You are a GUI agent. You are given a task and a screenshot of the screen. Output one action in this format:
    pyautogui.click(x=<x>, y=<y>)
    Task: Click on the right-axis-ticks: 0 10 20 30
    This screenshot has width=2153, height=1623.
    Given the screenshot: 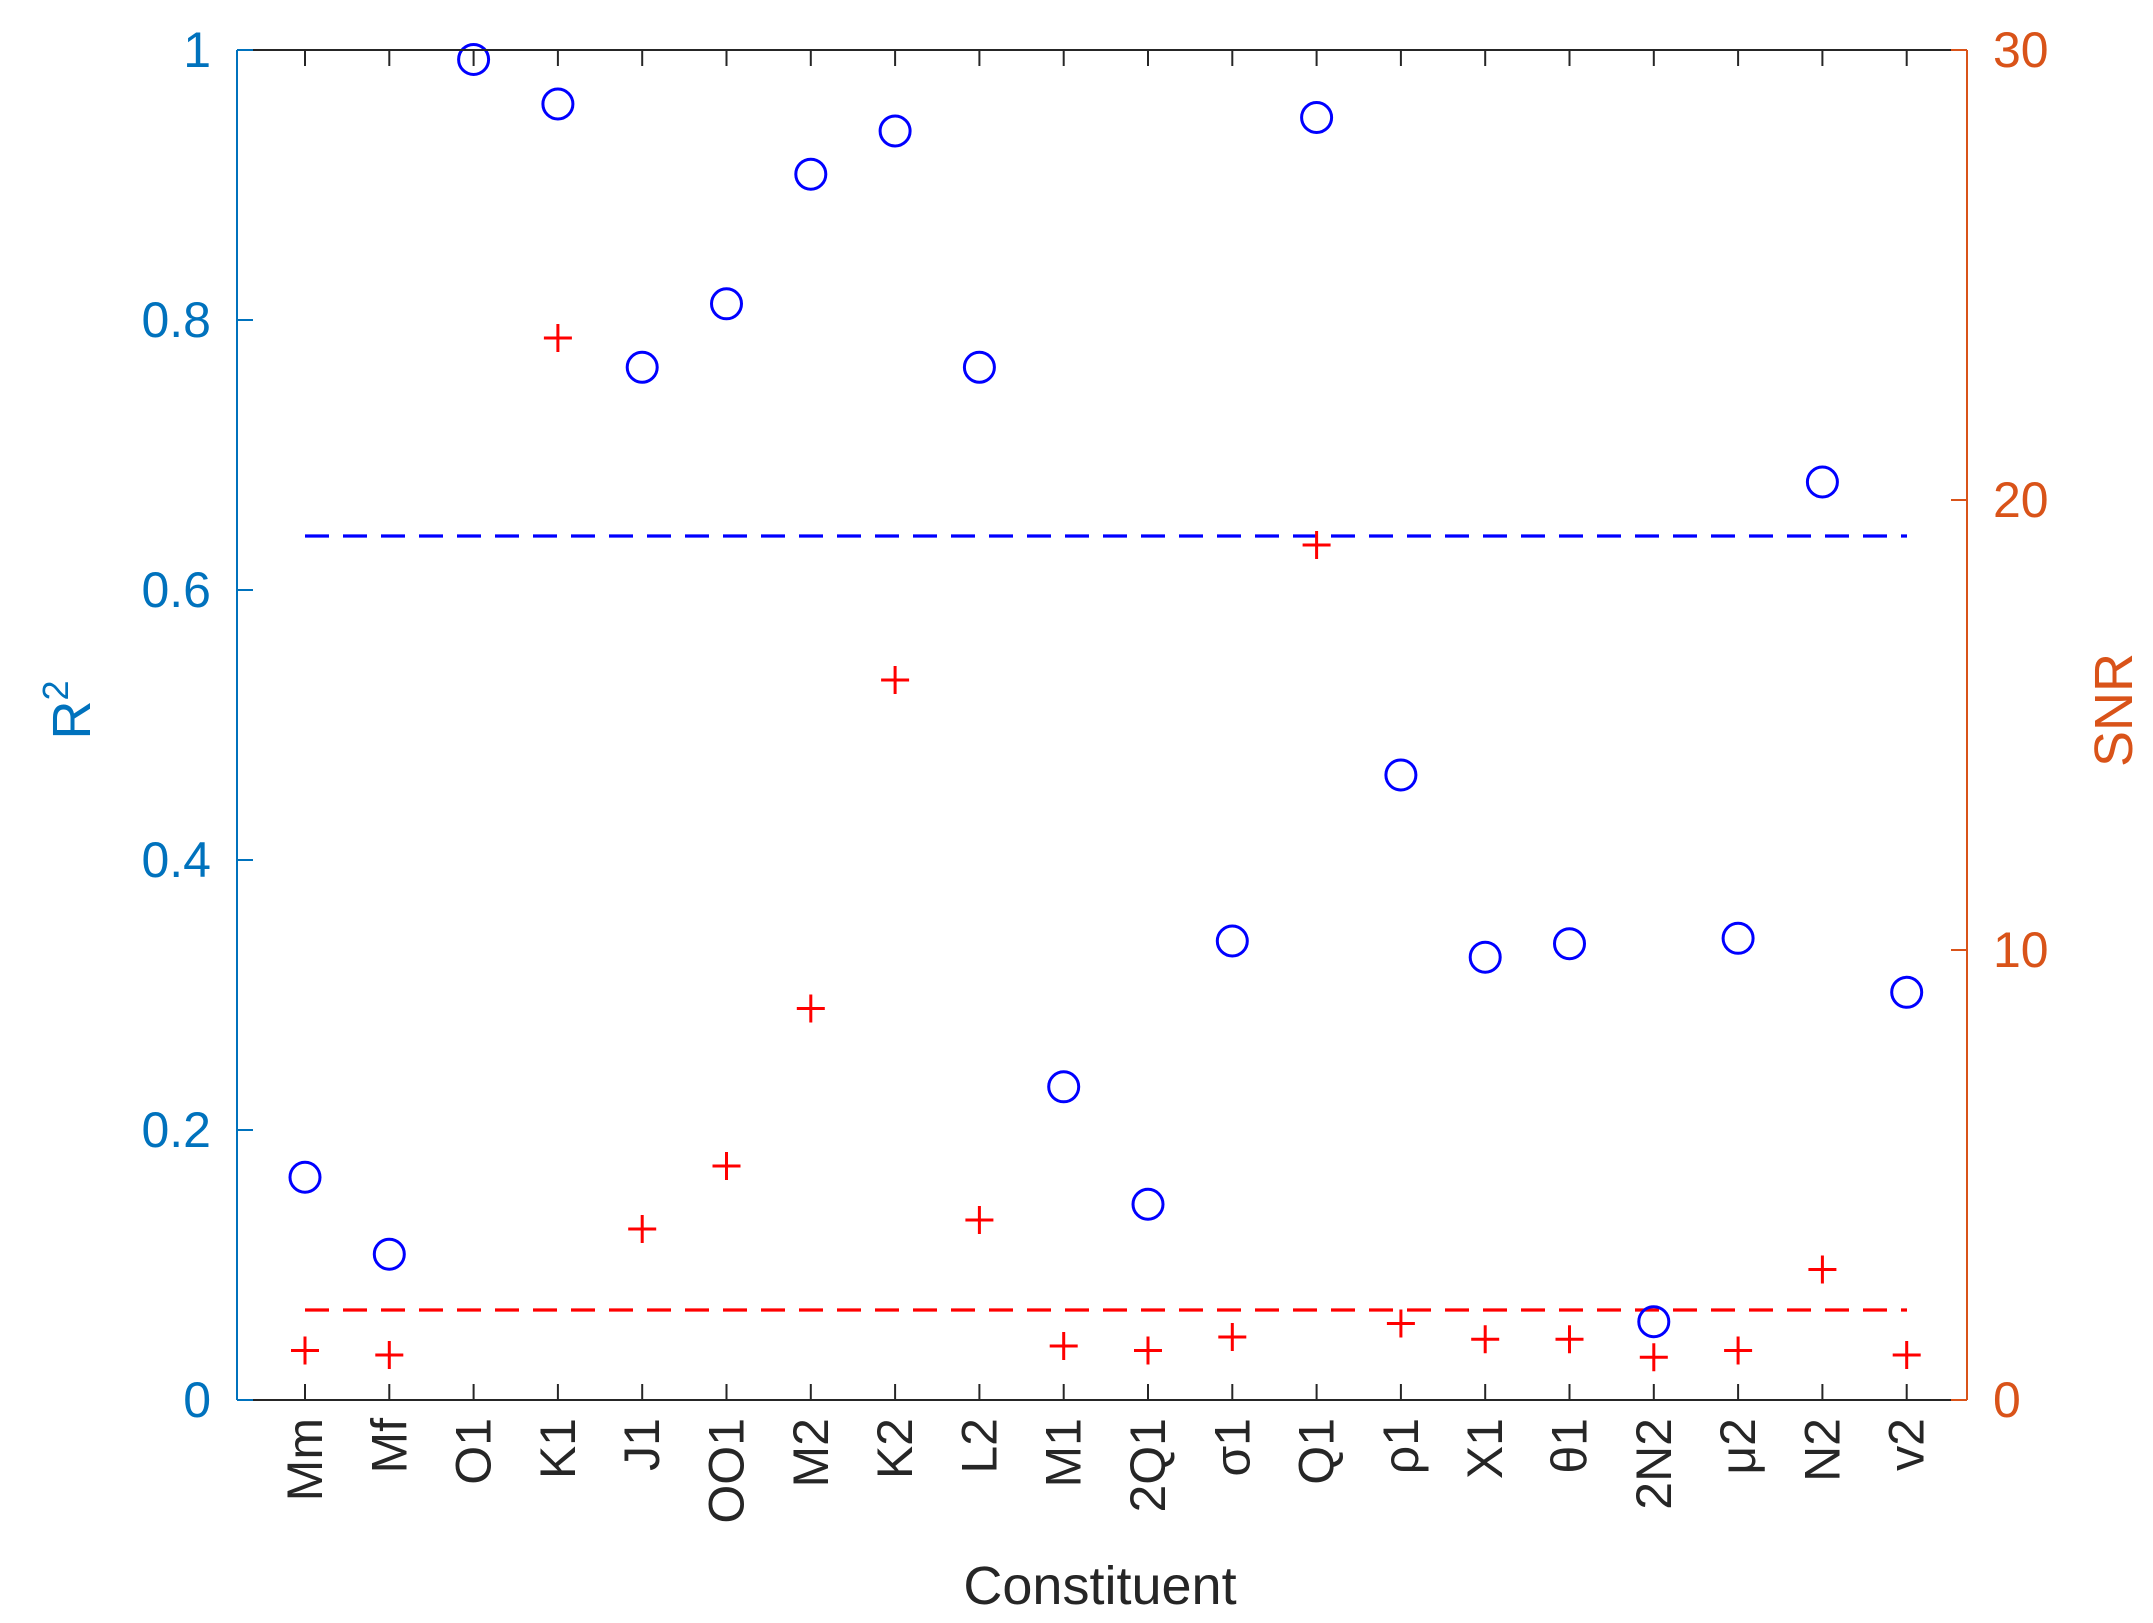 What is the action you would take?
    pyautogui.click(x=2000, y=725)
    